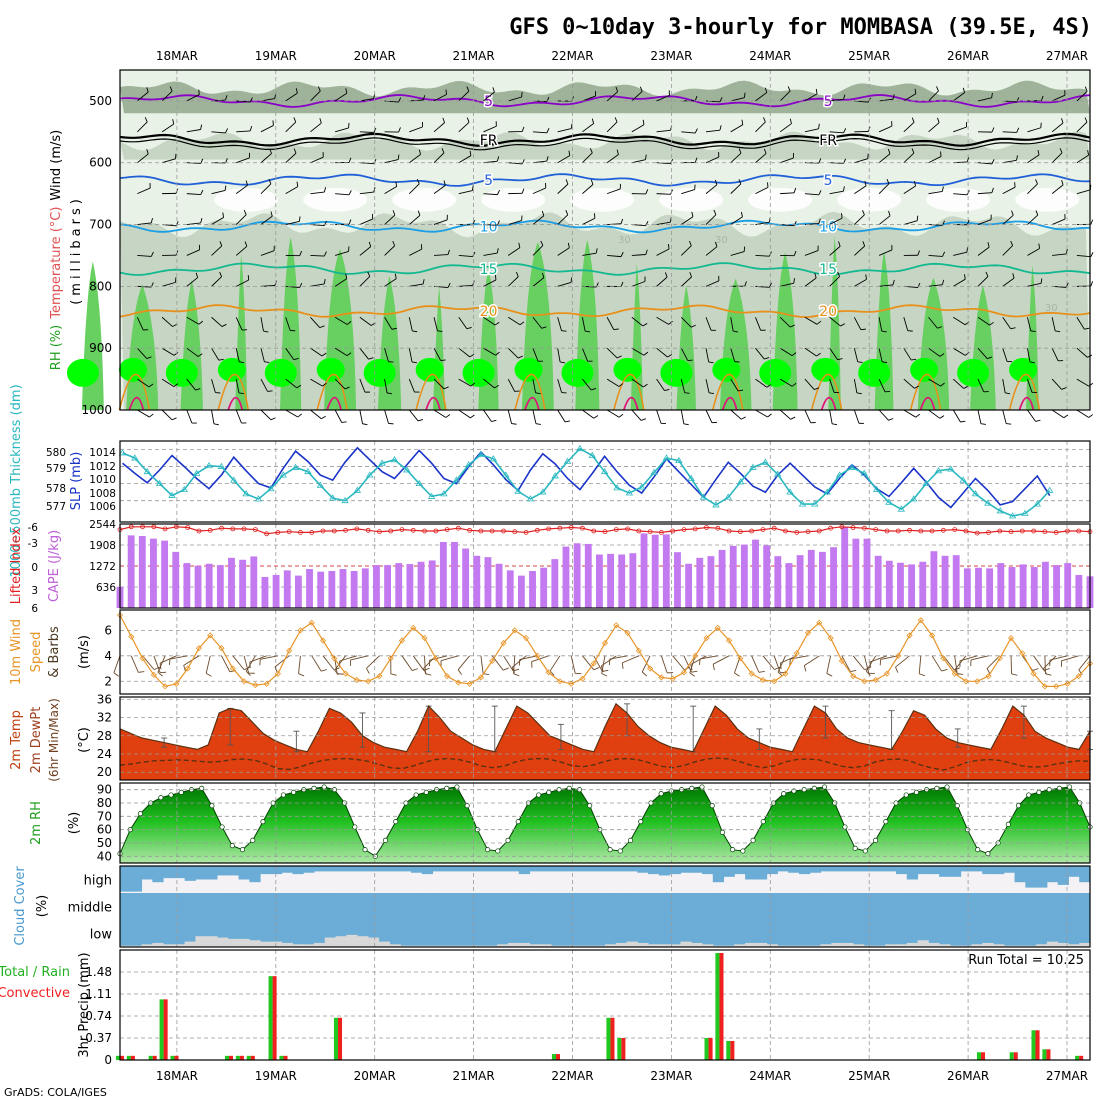  Describe the element at coordinates (488, 102) in the screenshot. I see `isotherm-label: 5` at that location.